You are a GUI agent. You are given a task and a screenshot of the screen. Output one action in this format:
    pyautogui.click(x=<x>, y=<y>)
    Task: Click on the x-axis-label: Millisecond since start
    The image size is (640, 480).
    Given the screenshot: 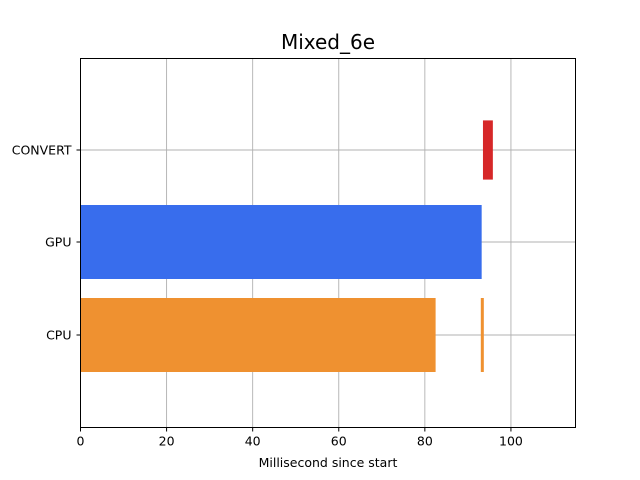 What is the action you would take?
    pyautogui.click(x=328, y=462)
    